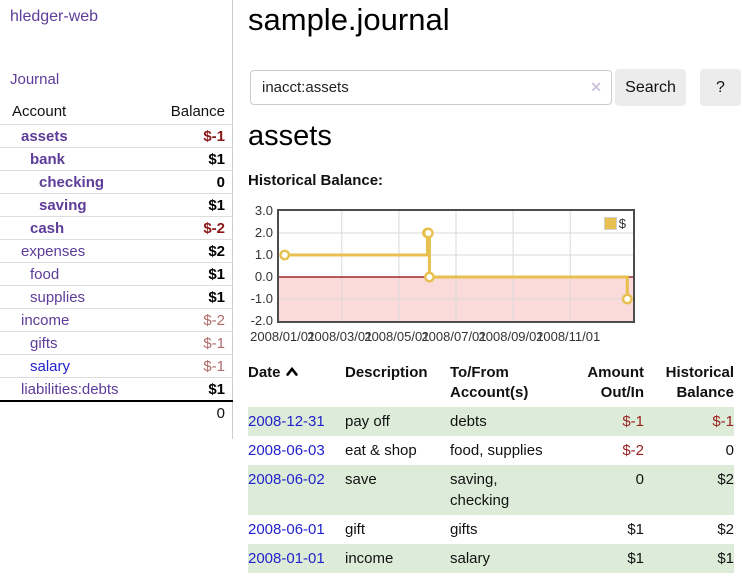 This screenshot has width=742, height=582. Describe the element at coordinates (116, 136) in the screenshot. I see `account-row: assets $-1` at that location.